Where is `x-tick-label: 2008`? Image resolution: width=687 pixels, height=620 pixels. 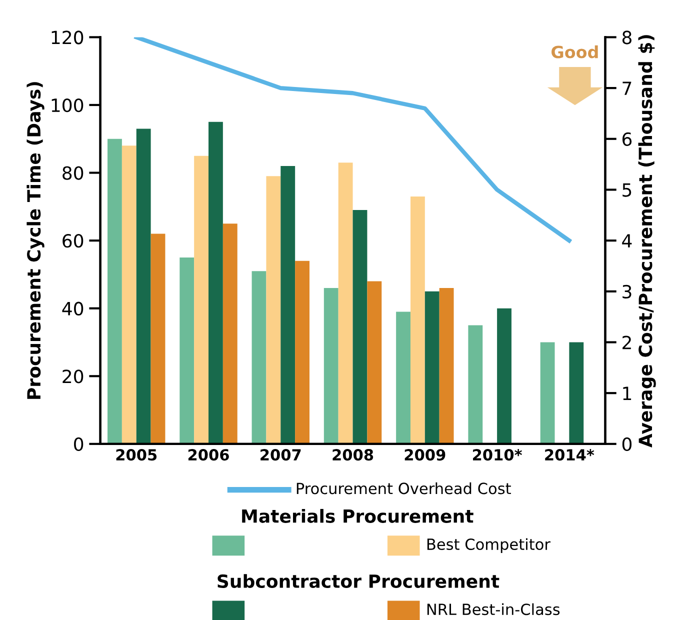
x-tick-label: 2008 is located at coordinates (353, 455).